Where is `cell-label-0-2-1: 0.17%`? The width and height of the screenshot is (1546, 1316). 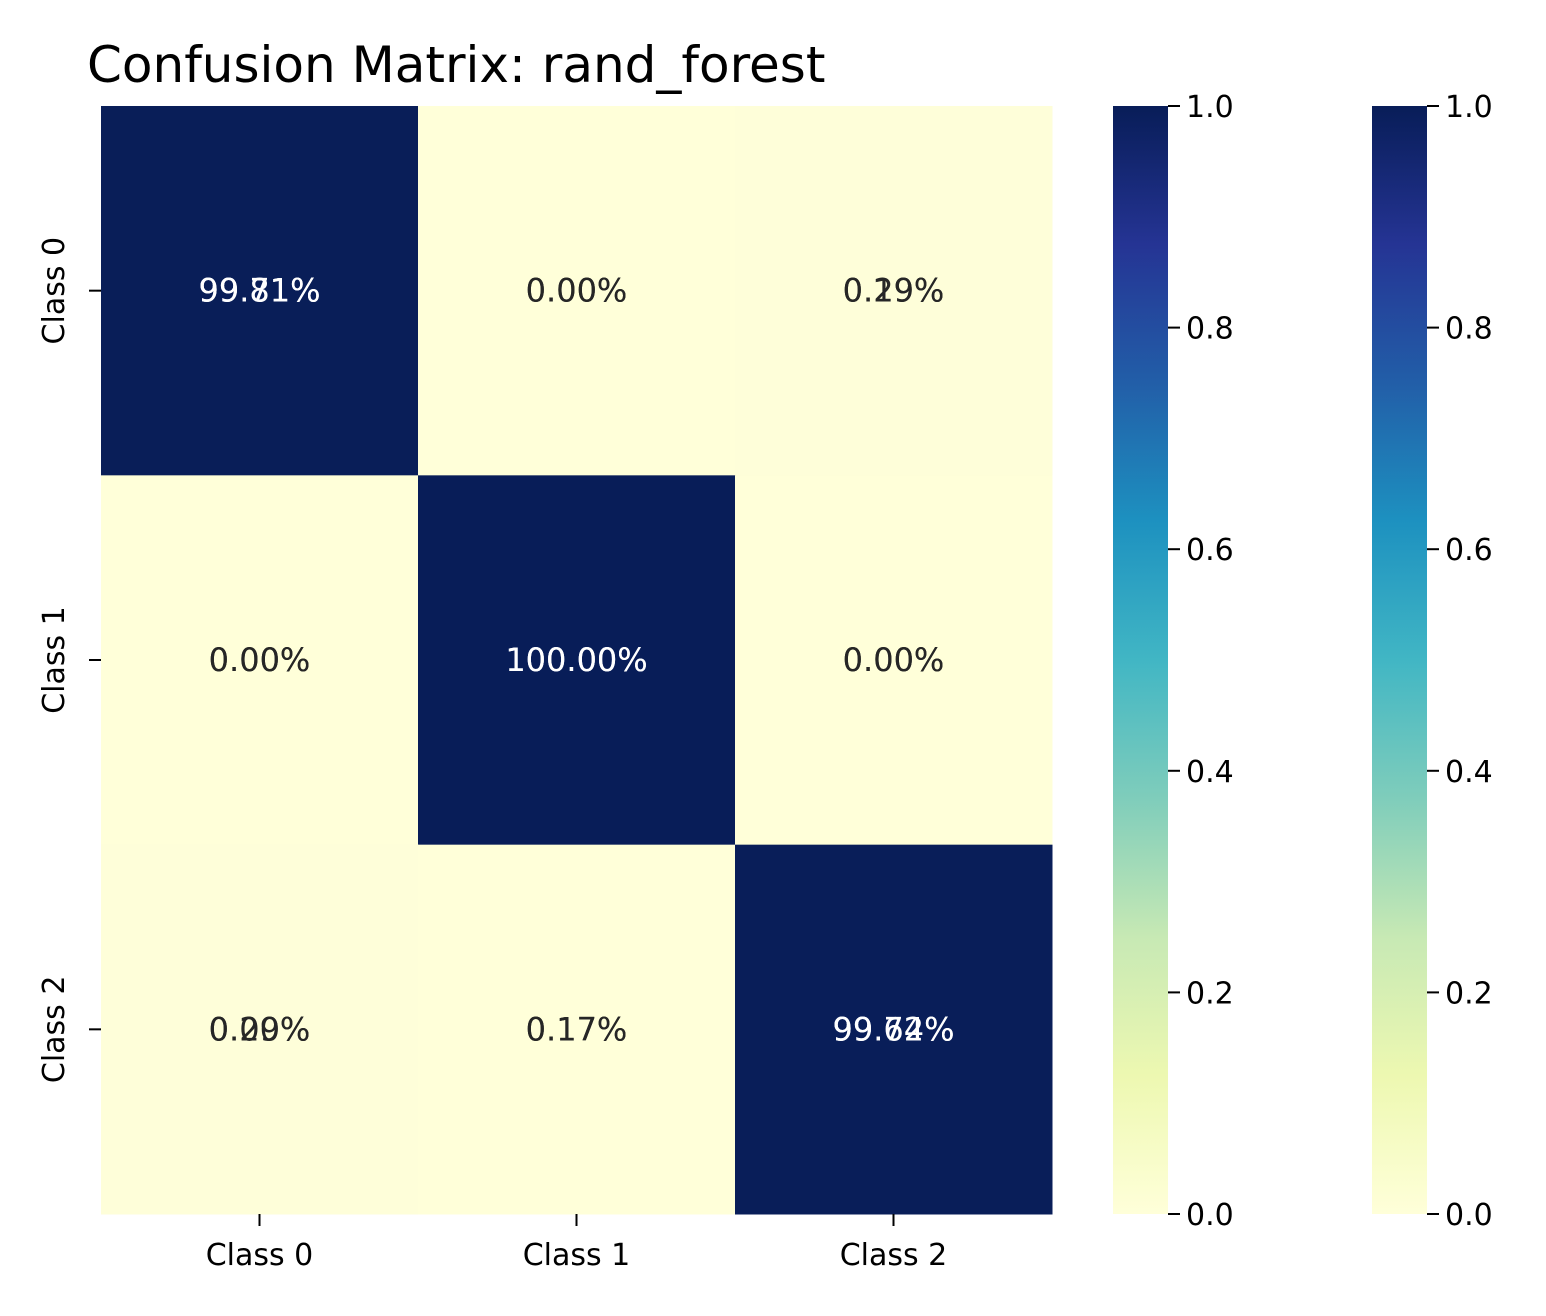
cell-label-0-2-1: 0.17% is located at coordinates (577, 1029).